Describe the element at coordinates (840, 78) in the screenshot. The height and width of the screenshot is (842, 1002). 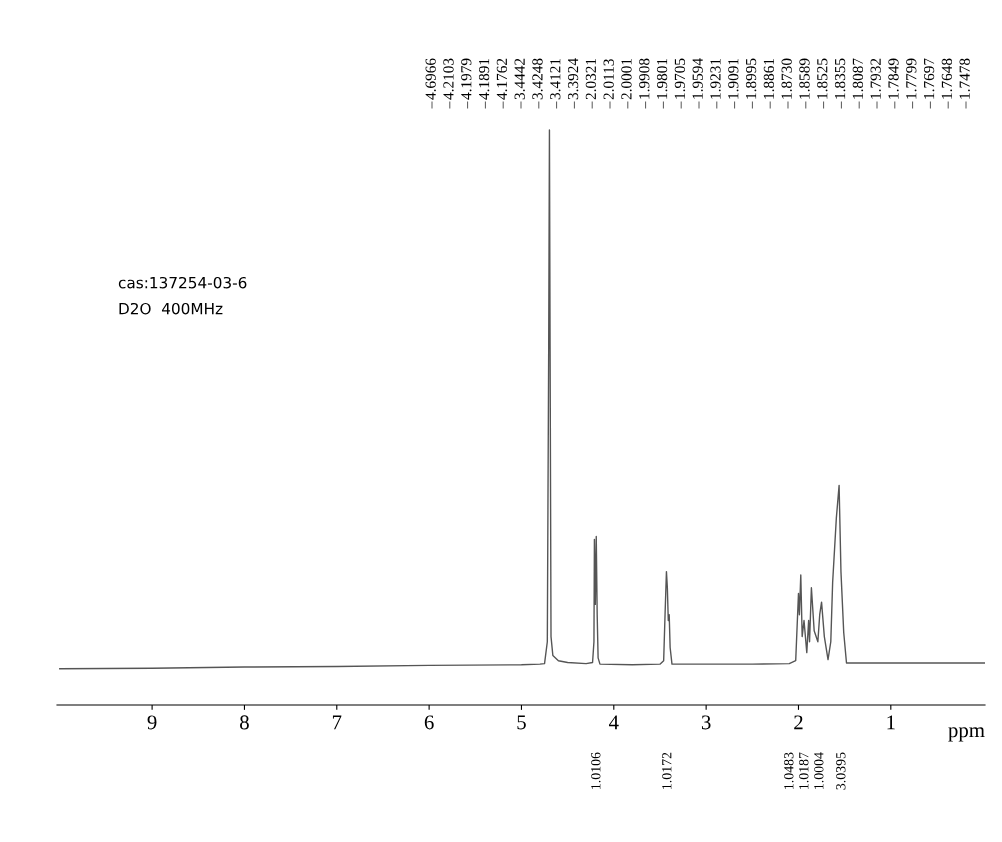
I see `text: 1.8355` at that location.